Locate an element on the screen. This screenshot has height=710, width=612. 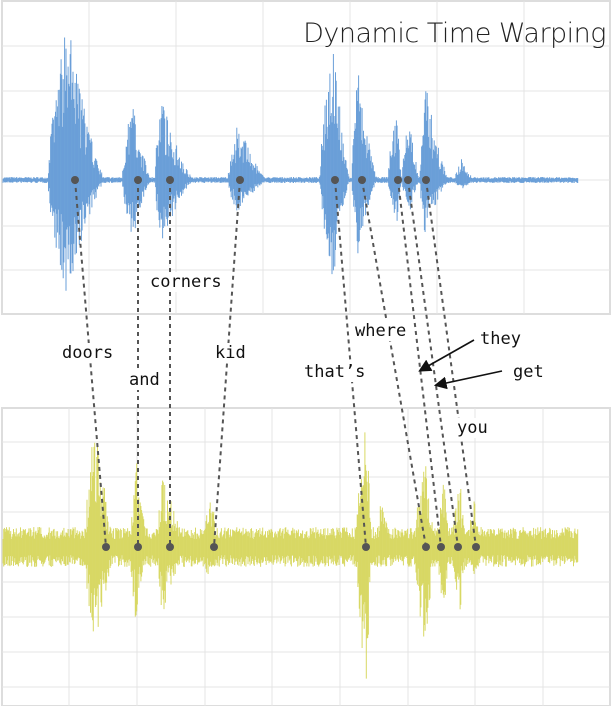
word-label-and: and is located at coordinates (144, 380).